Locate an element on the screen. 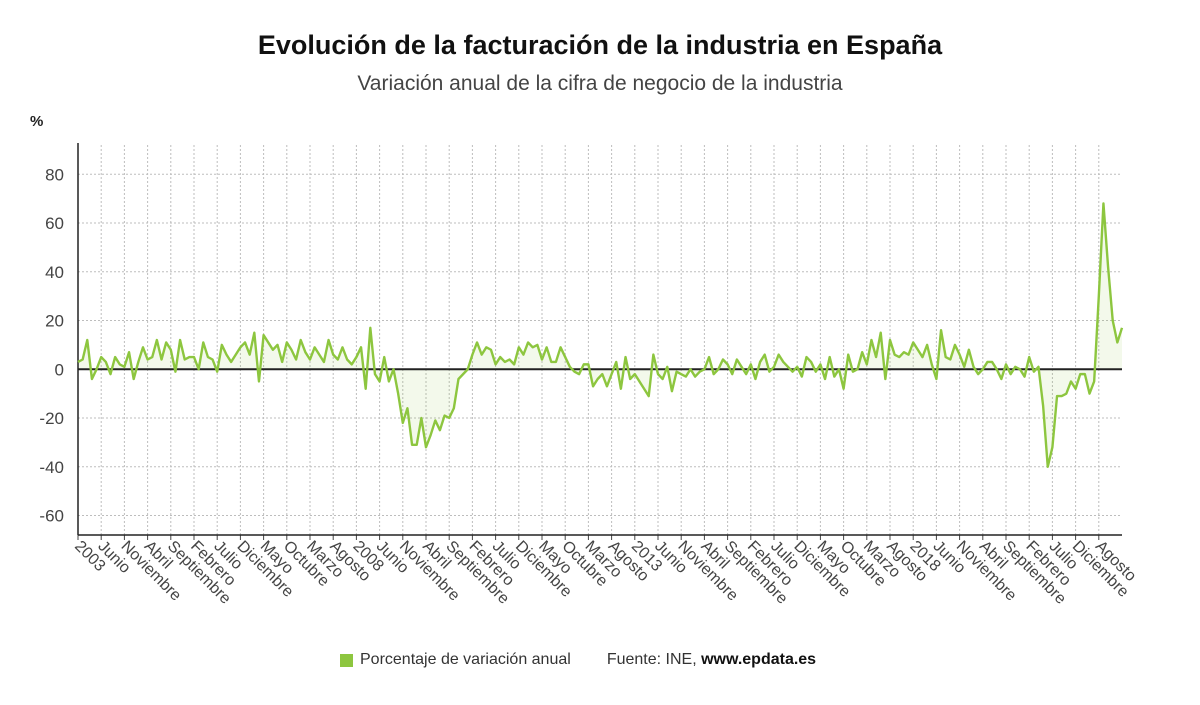 This screenshot has width=1200, height=705. y-tick-label: -40 is located at coordinates (51, 467).